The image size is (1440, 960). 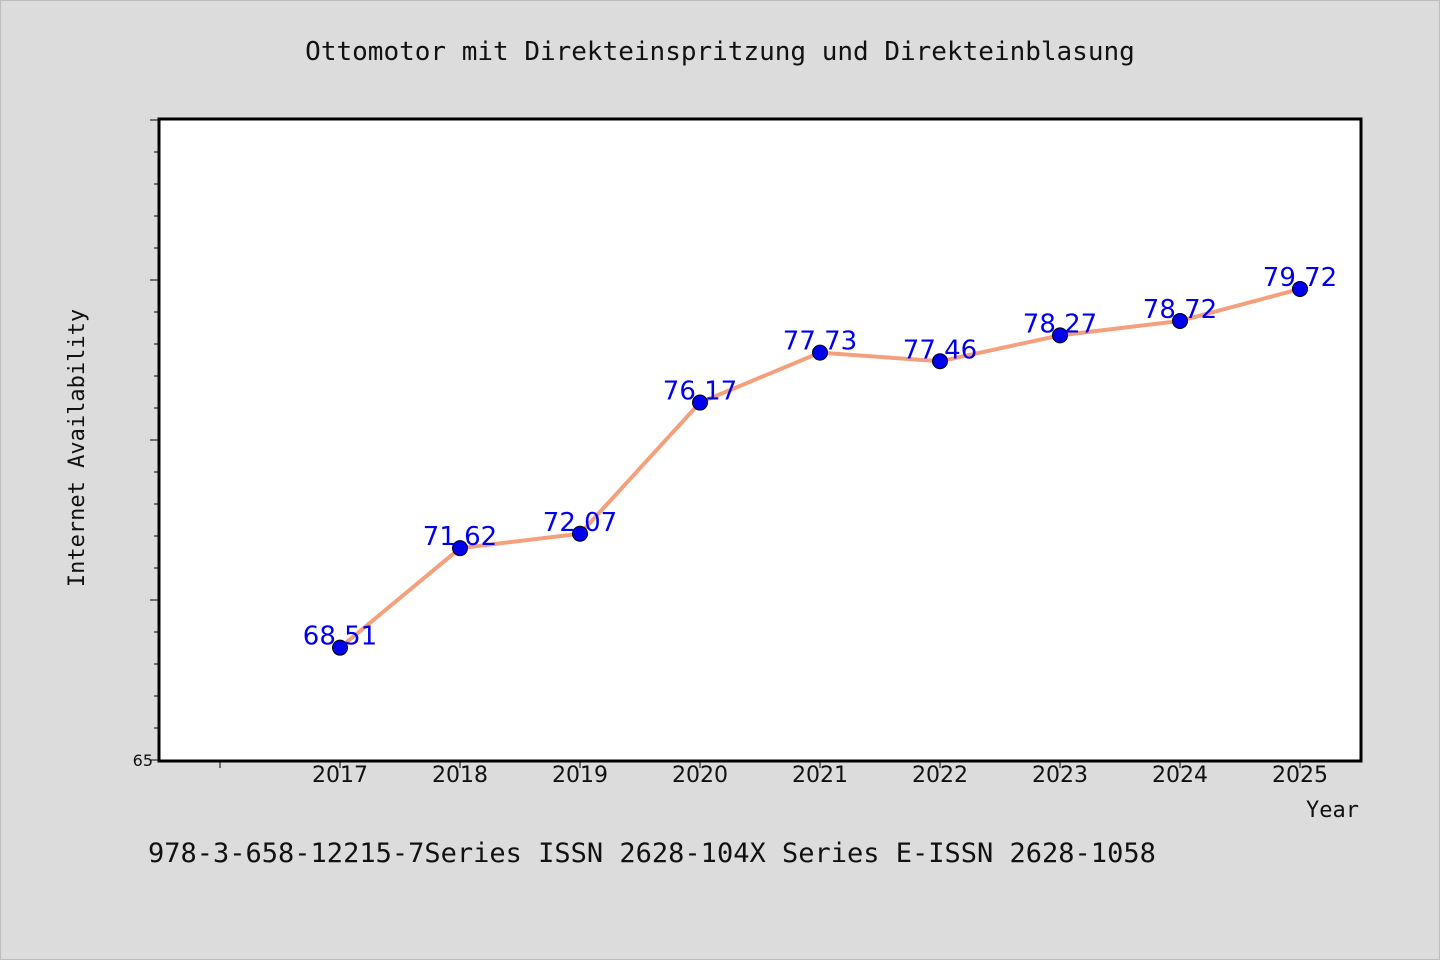 What do you see at coordinates (460, 775) in the screenshot?
I see `x-tick-label: 2018` at bounding box center [460, 775].